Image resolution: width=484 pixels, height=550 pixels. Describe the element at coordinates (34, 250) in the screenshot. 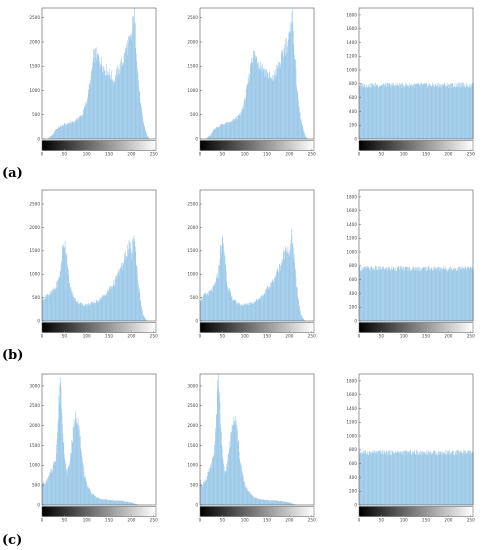

I see `y-tick-label: 1500` at that location.